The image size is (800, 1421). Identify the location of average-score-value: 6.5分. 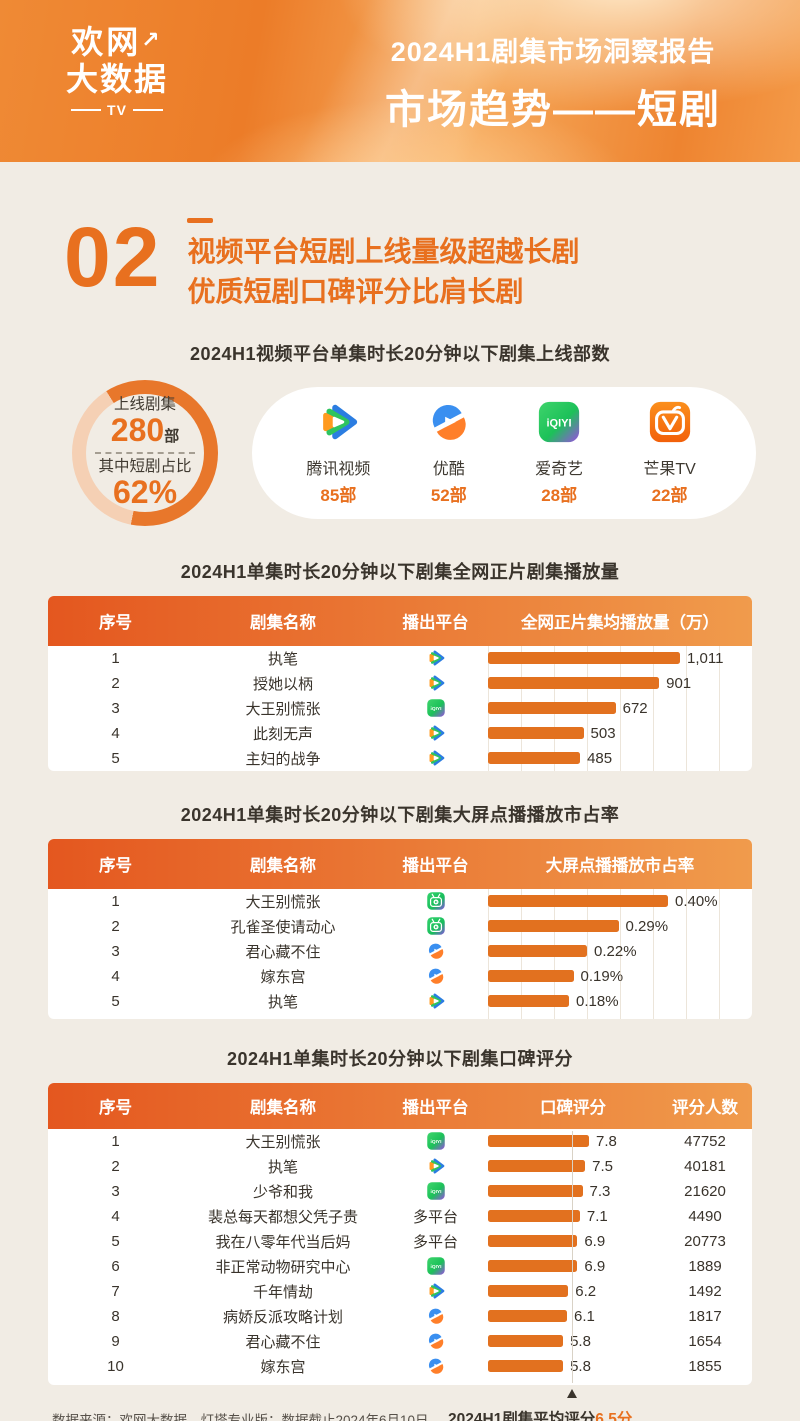
(614, 1415).